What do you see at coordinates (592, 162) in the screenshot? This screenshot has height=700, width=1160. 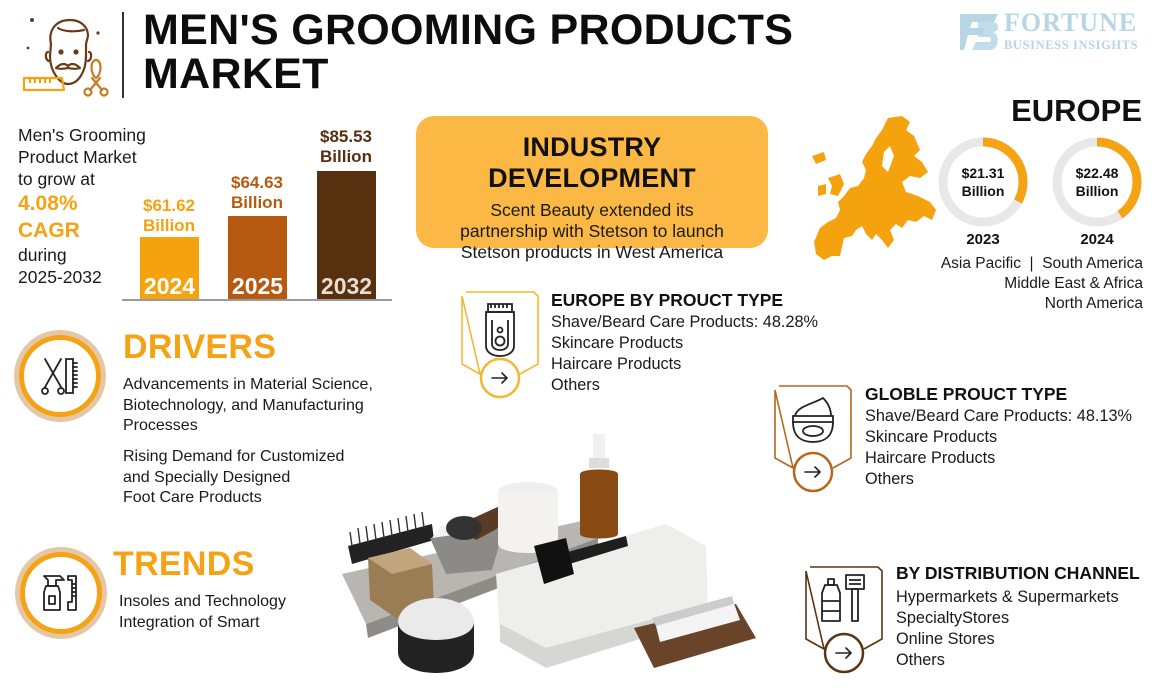 I see `industry-development-title: INDUSTRY DEVELOPMENT` at bounding box center [592, 162].